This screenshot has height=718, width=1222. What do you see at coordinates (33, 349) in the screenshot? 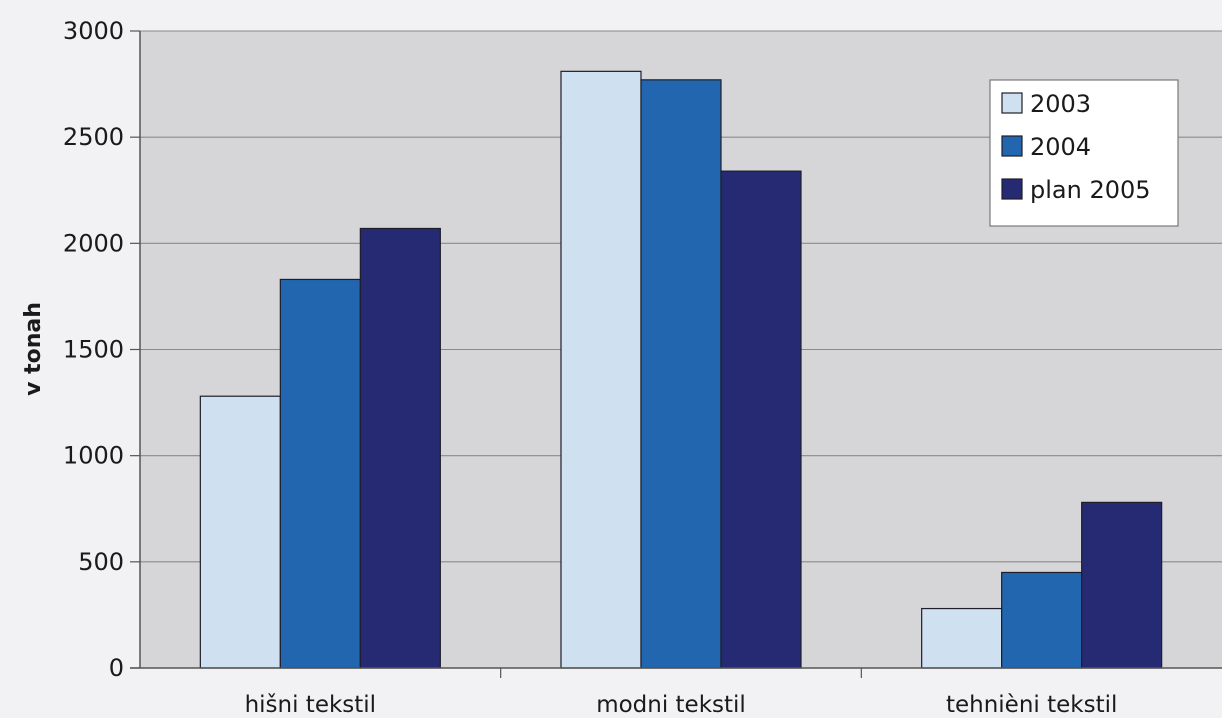
I see `y-axis-title: v tonah` at bounding box center [33, 349].